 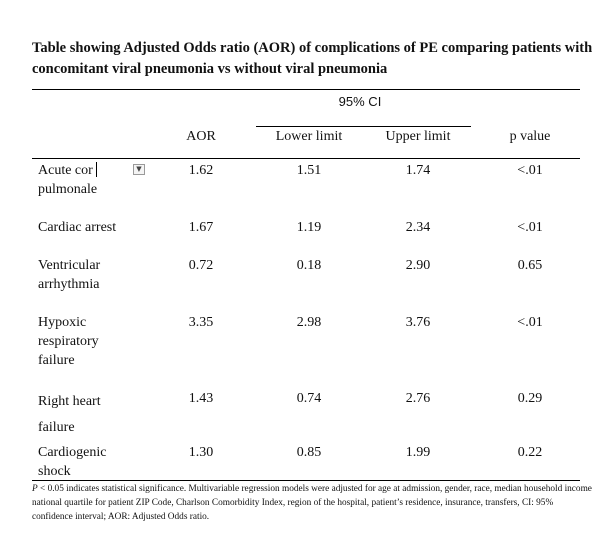 What do you see at coordinates (418, 322) in the screenshot?
I see `cell-upper: 3.76` at bounding box center [418, 322].